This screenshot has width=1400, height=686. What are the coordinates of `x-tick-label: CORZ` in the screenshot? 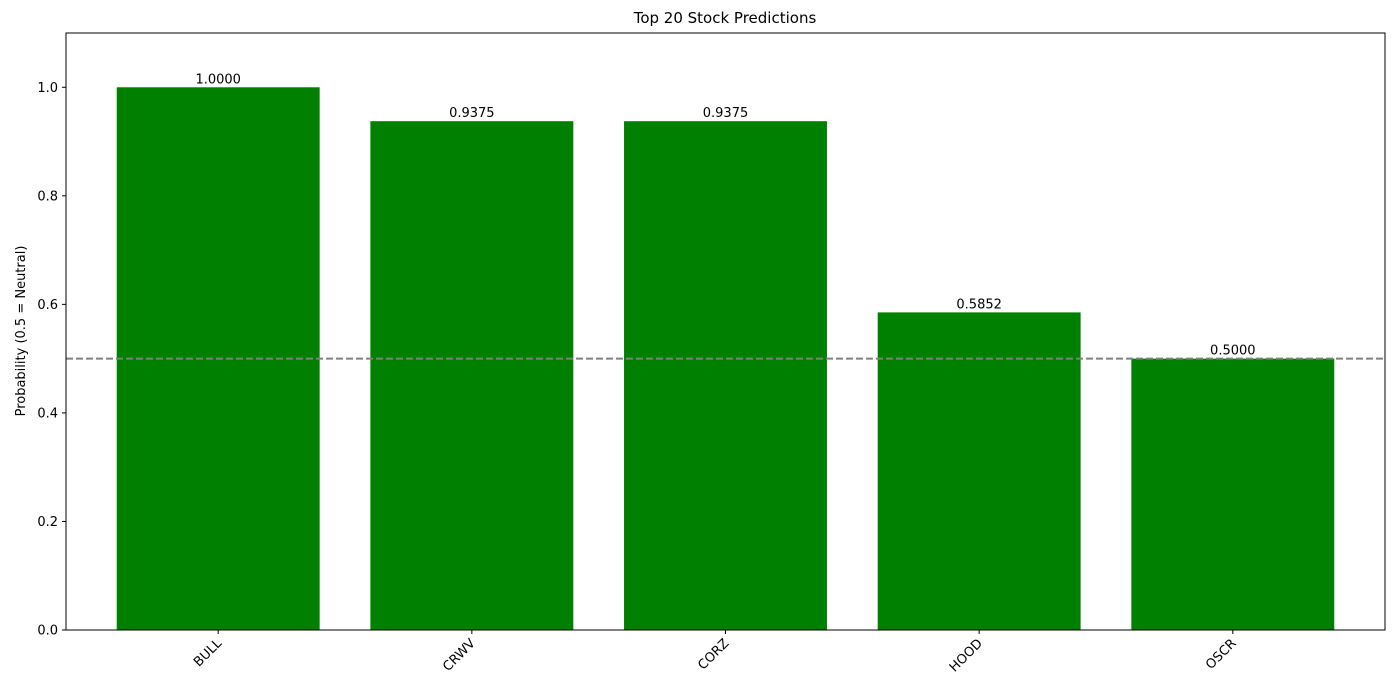 It's located at (713, 654).